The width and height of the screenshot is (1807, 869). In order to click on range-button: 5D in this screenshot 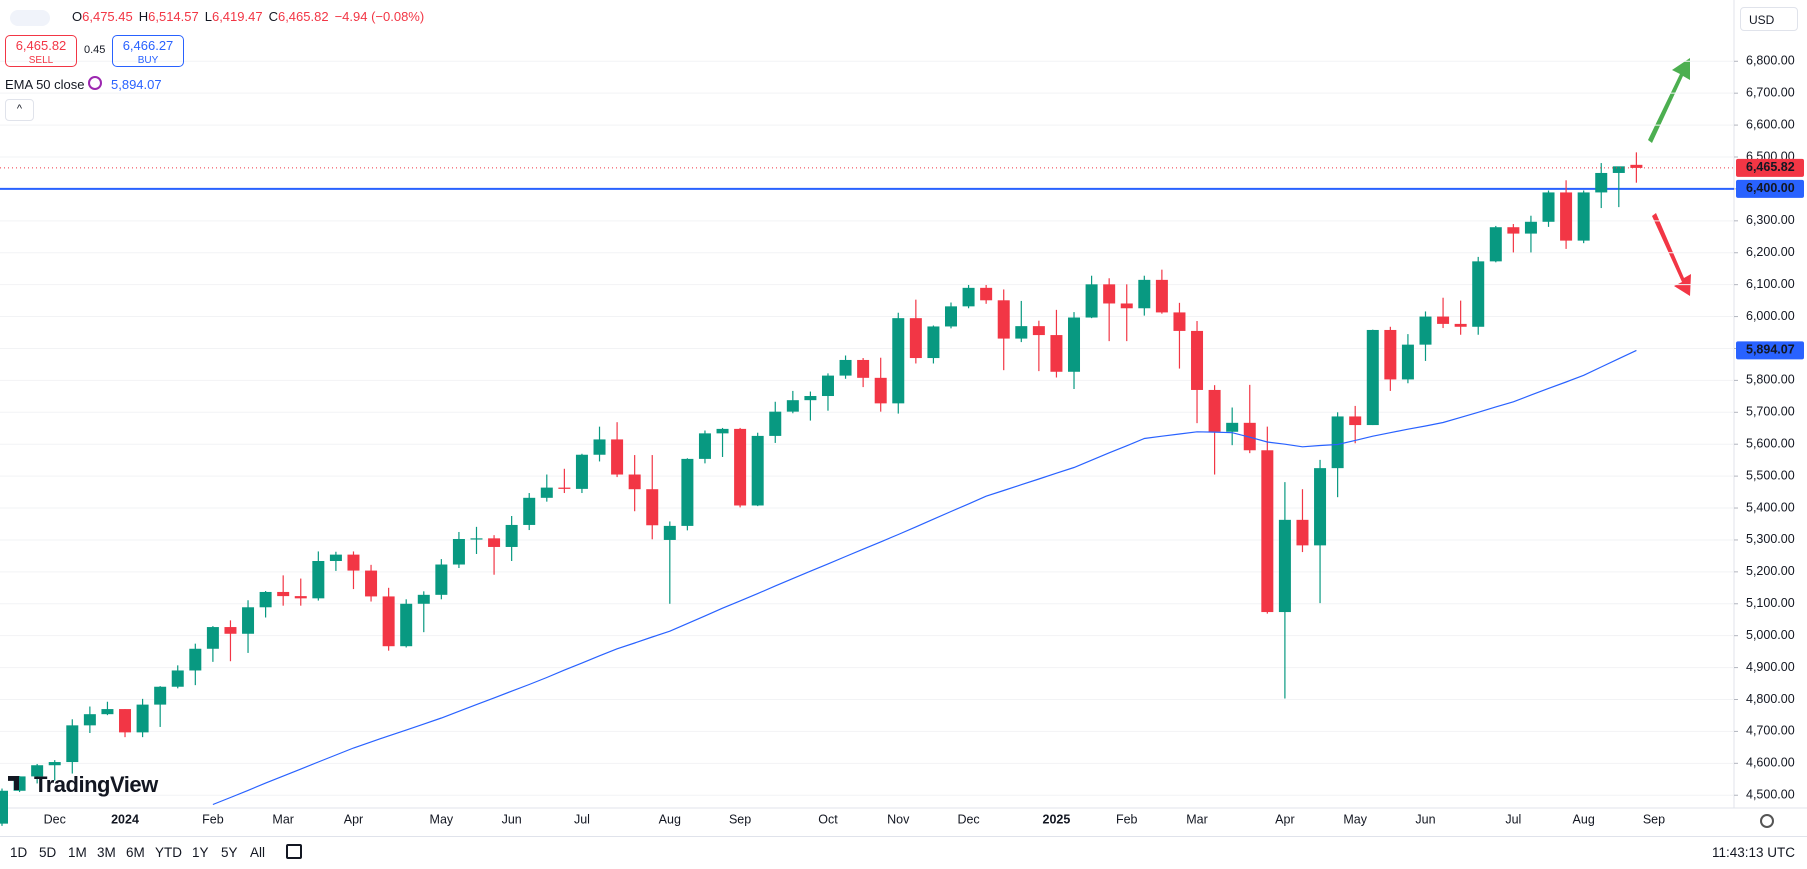, I will do `click(48, 852)`.